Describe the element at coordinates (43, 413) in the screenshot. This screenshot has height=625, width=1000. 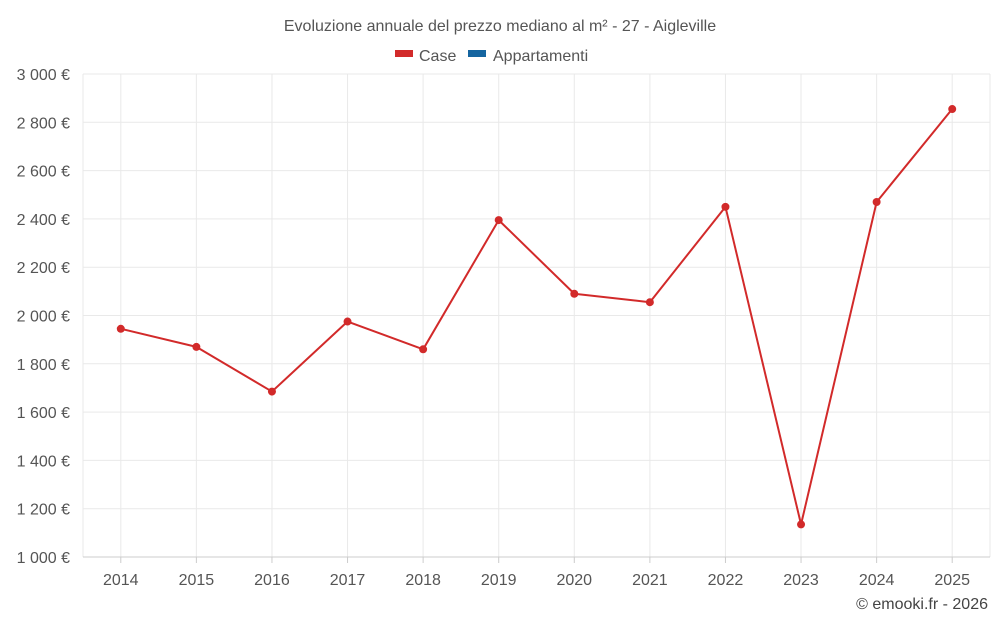
I see `y-tick-label: 1 600 €` at that location.